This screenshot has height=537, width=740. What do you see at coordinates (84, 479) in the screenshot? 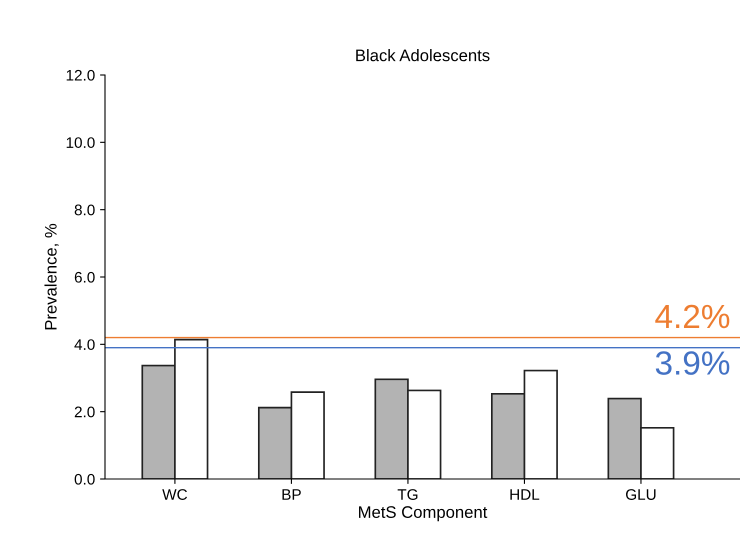
I see `y-tick-label: 0.0` at bounding box center [84, 479].